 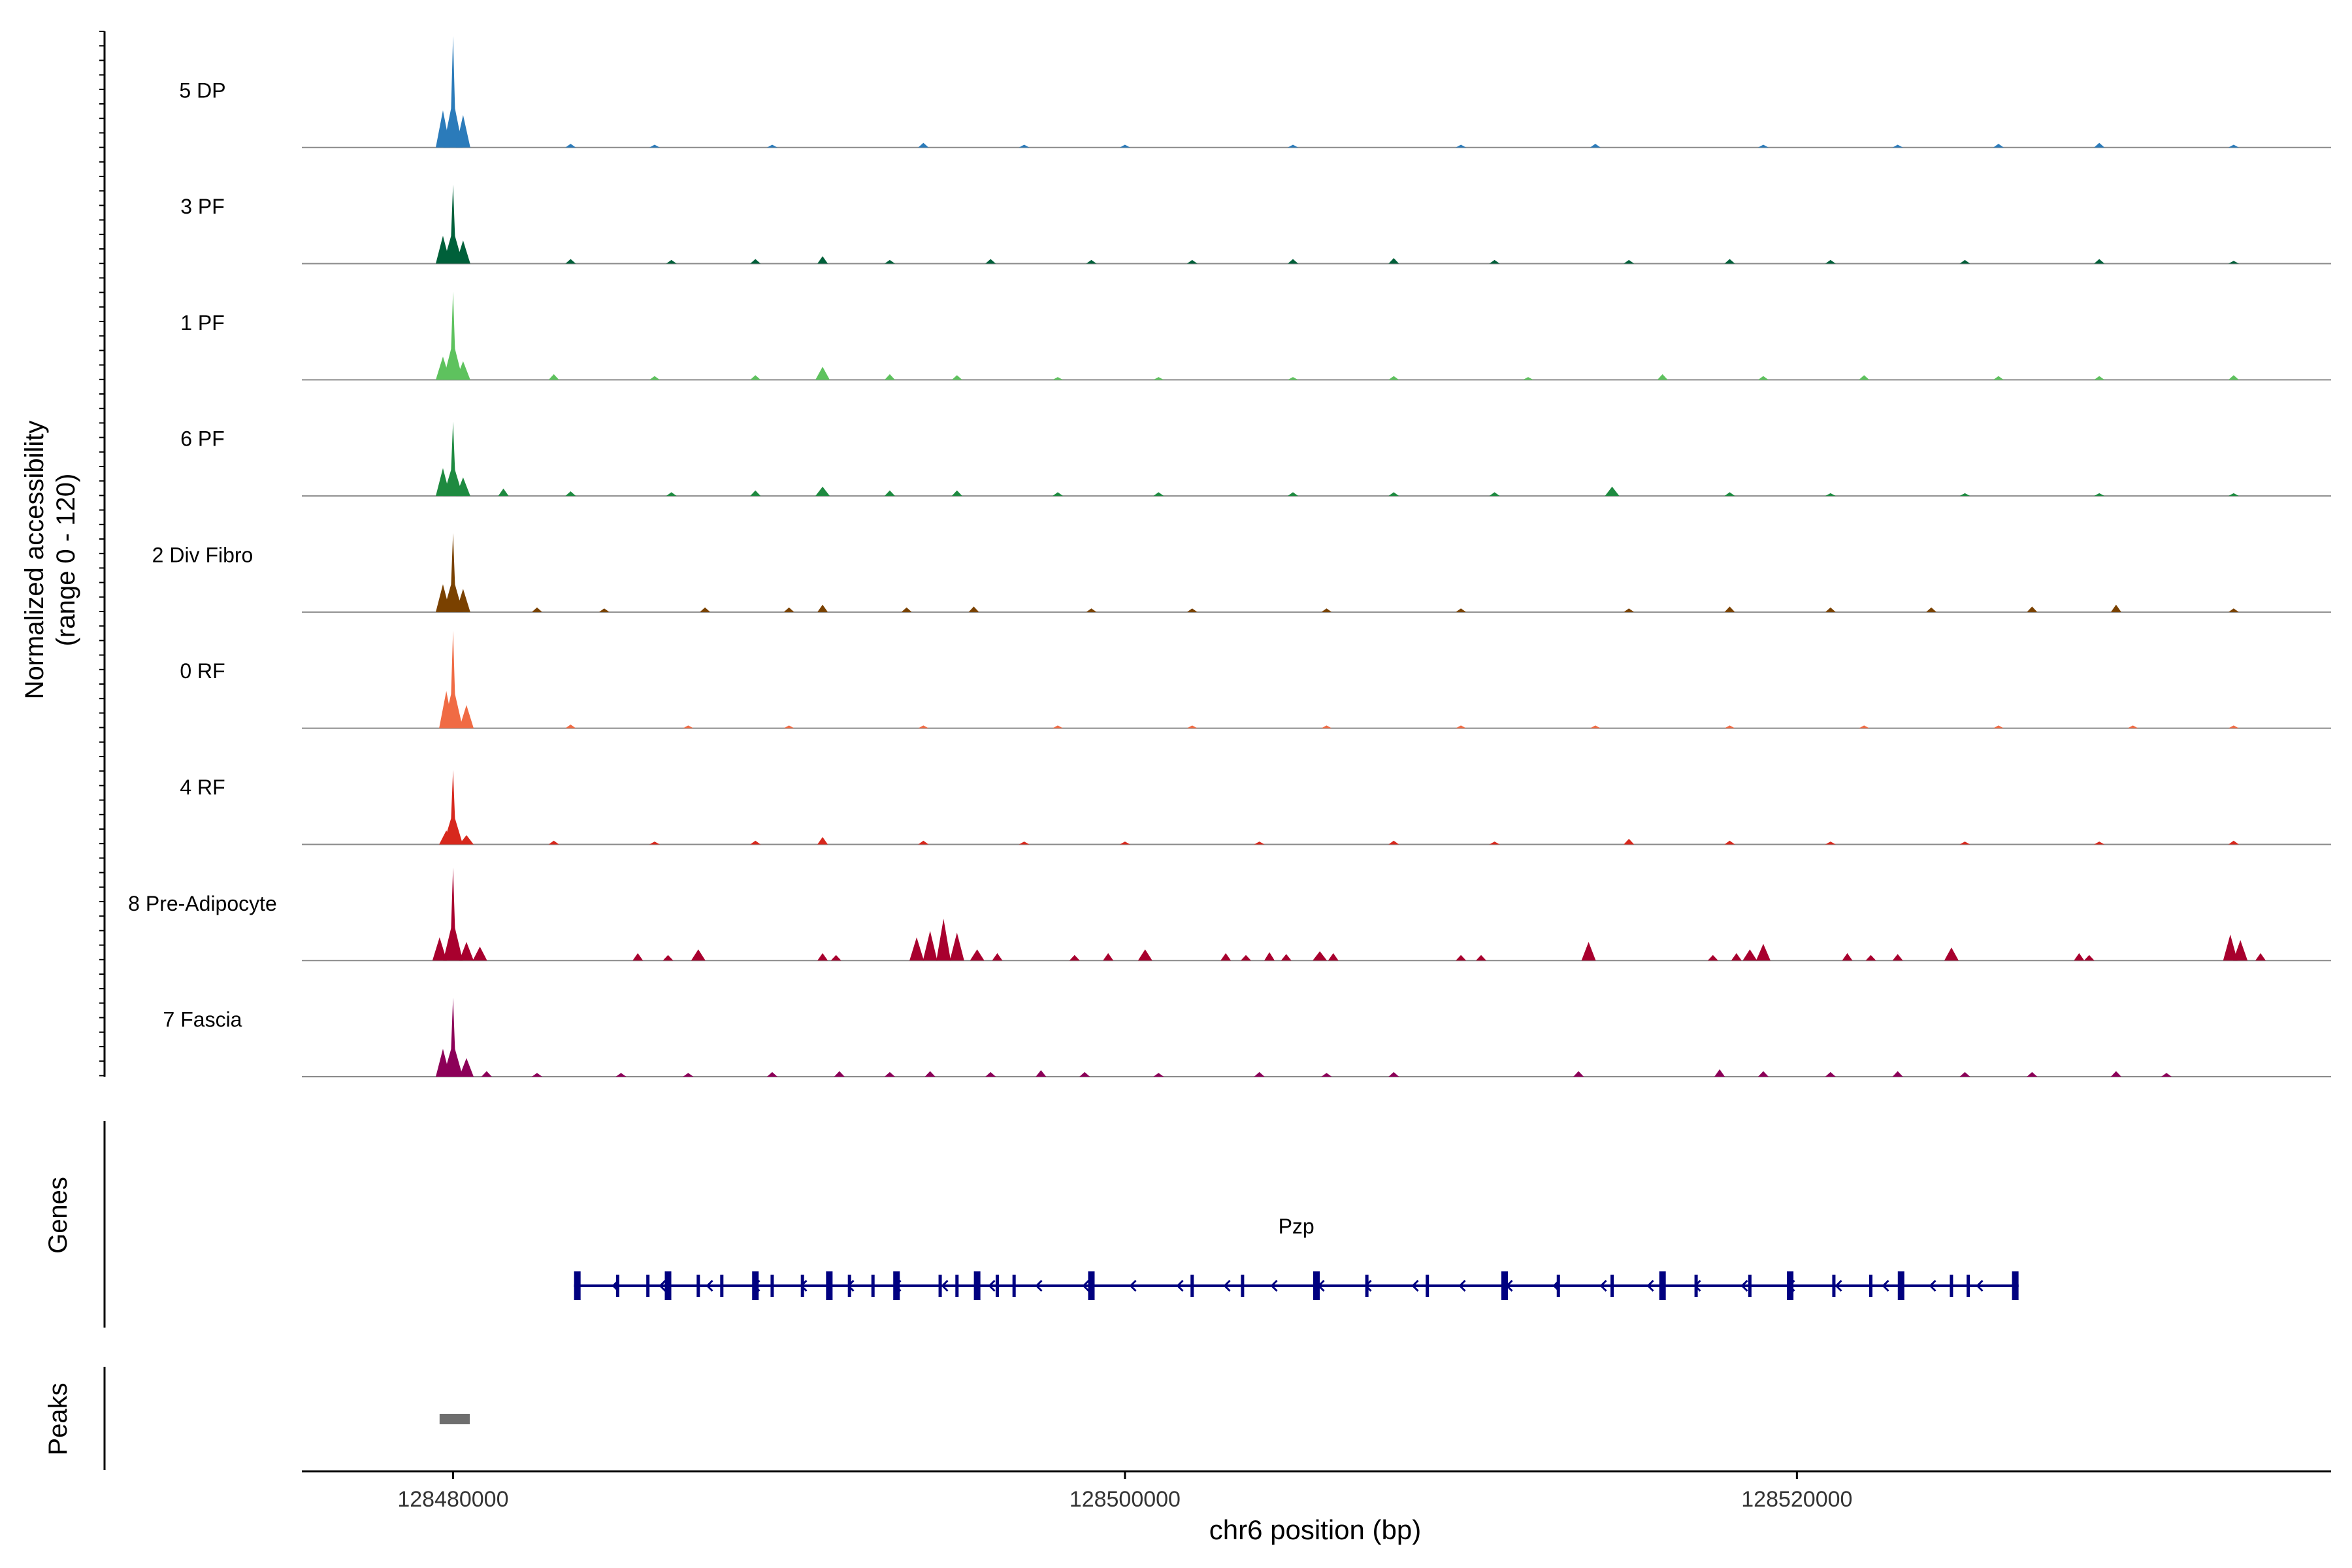 What do you see at coordinates (1031, 1224) in the screenshot?
I see `genes-panel: Genes Pzp` at bounding box center [1031, 1224].